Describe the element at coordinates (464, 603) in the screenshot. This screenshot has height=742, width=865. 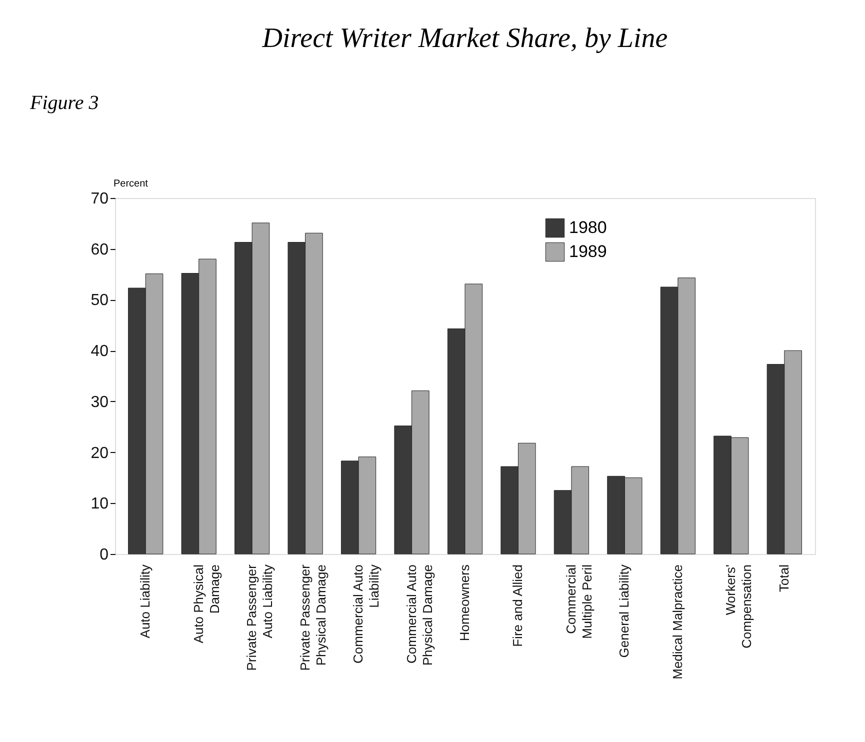
I see `x-tick-label: Homeowners` at that location.